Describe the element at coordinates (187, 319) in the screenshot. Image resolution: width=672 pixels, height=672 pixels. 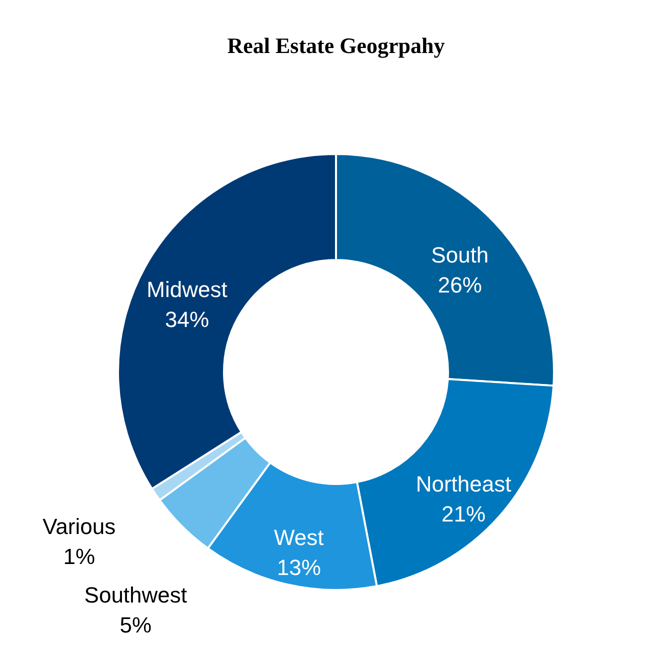
I see `data-label: 34%` at that location.